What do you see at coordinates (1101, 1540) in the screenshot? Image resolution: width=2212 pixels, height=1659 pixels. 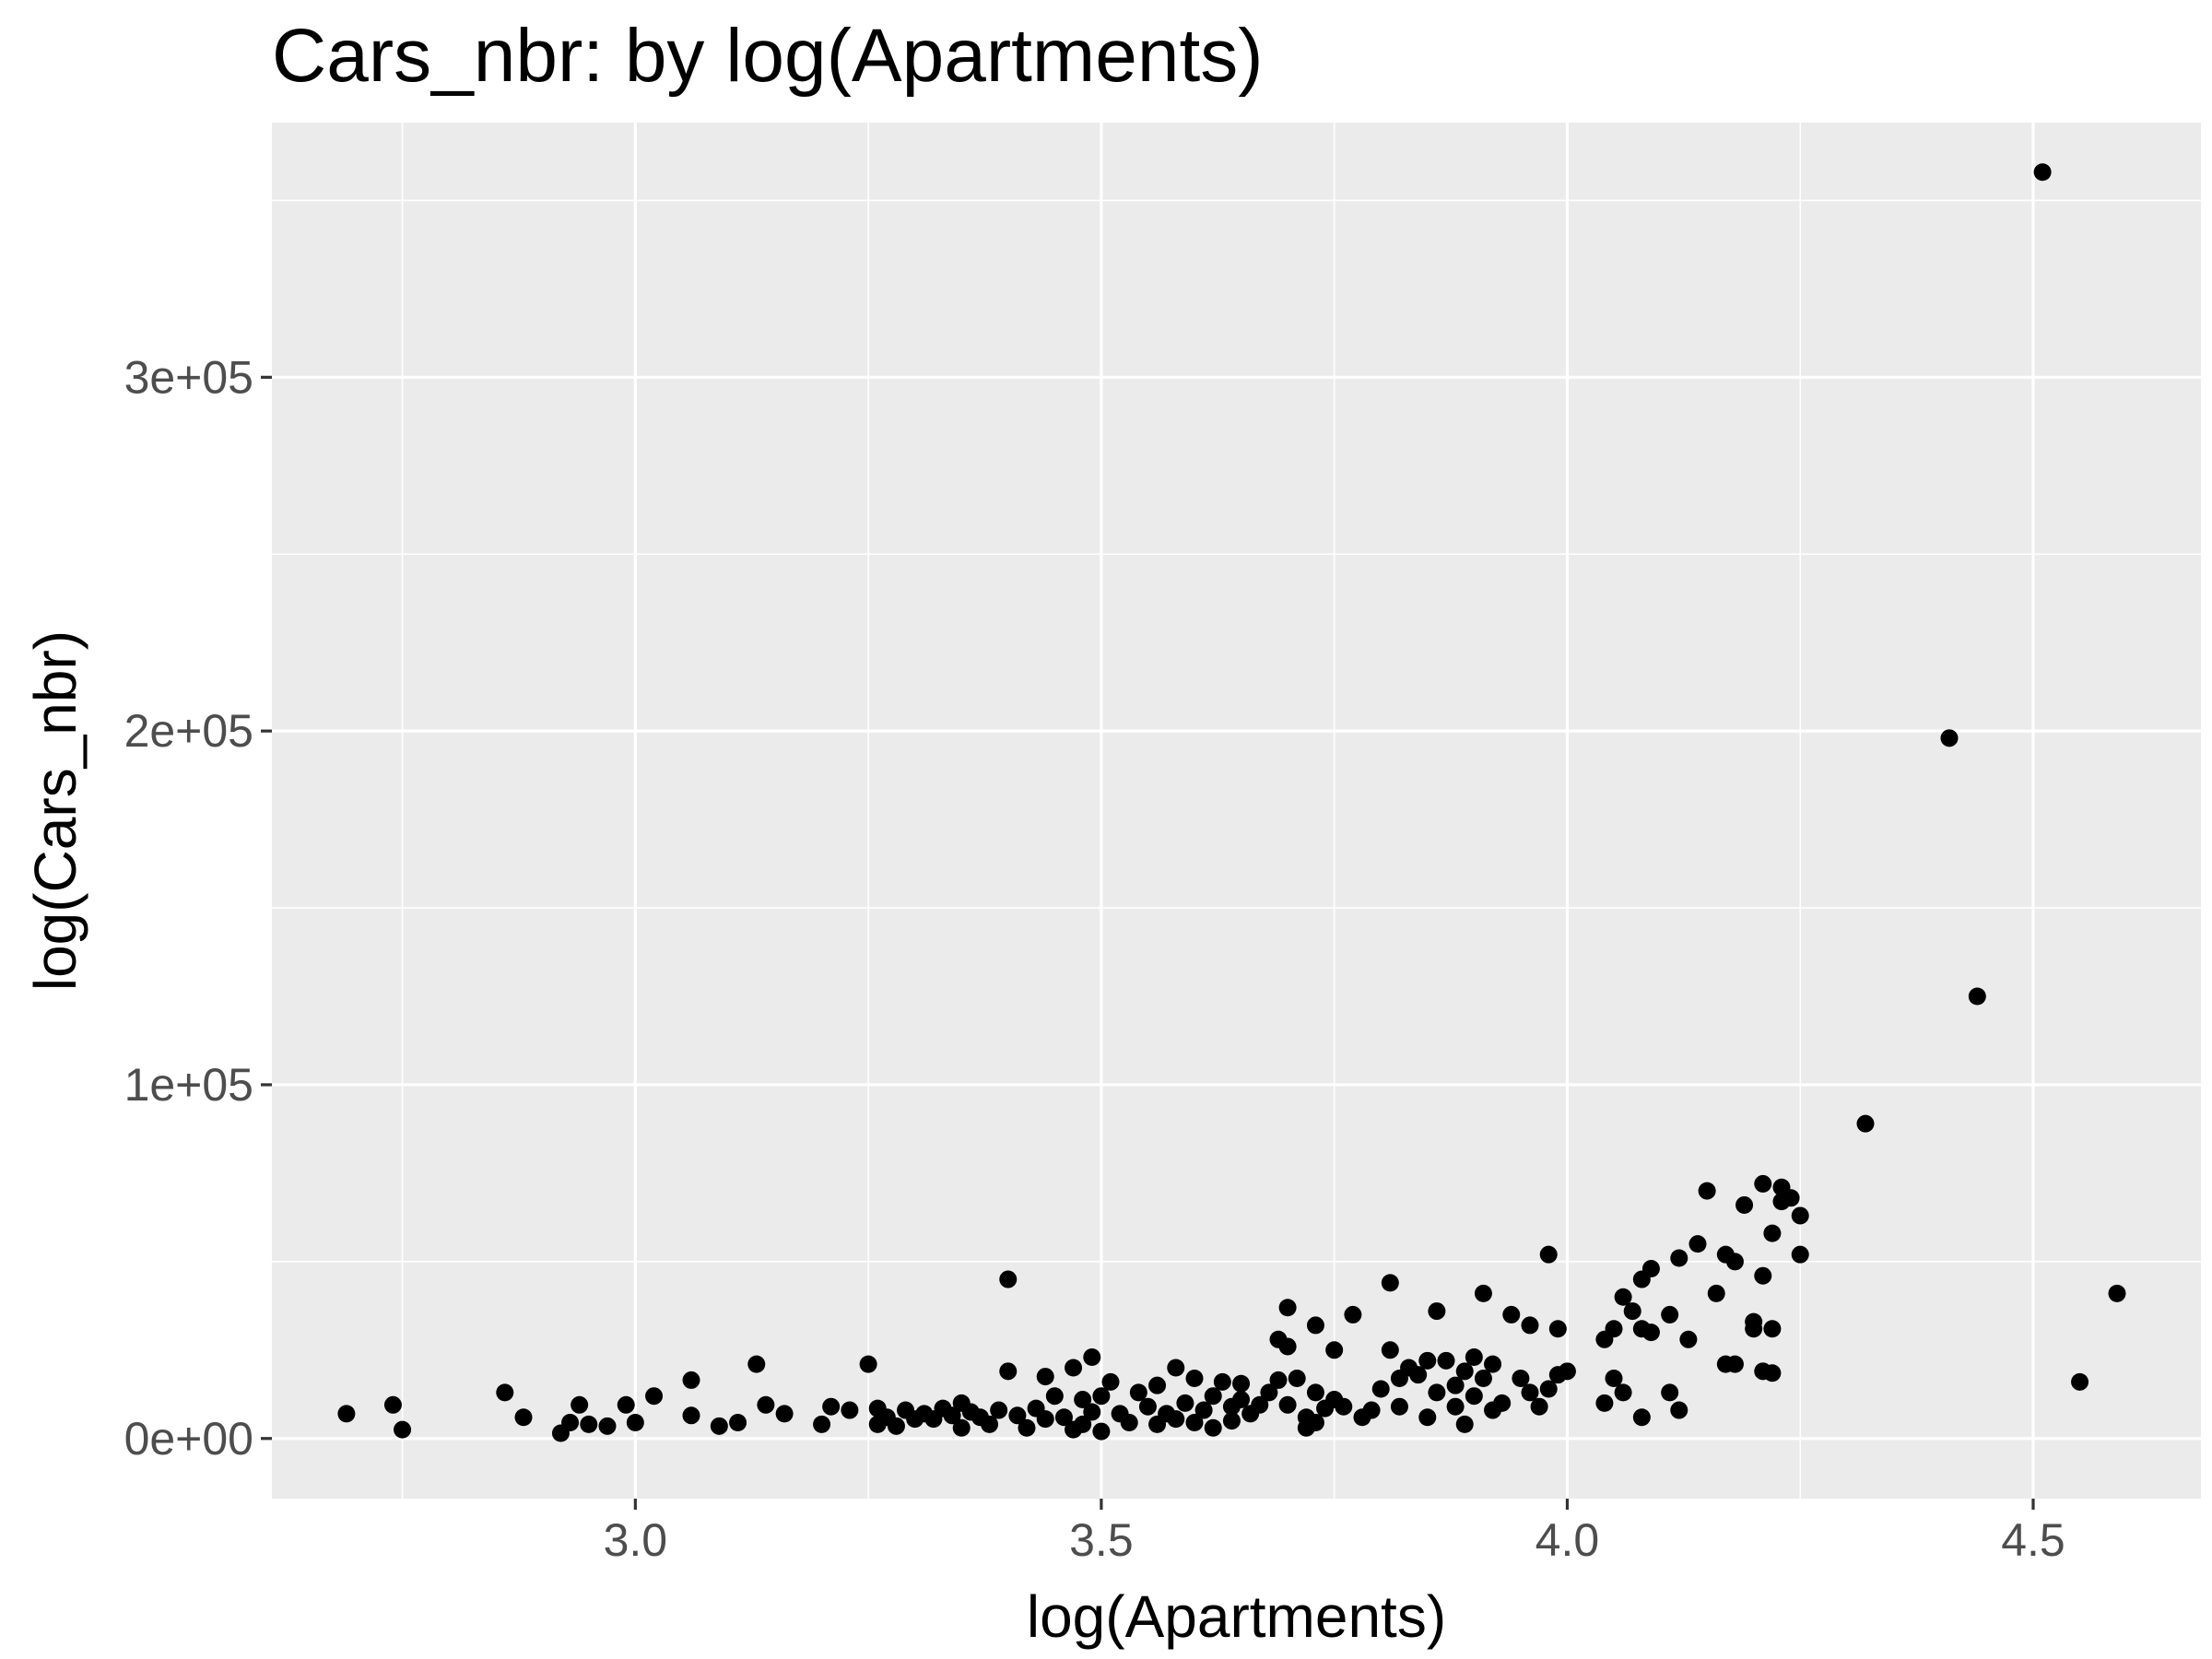 I see `x-tick-label: 3.5` at bounding box center [1101, 1540].